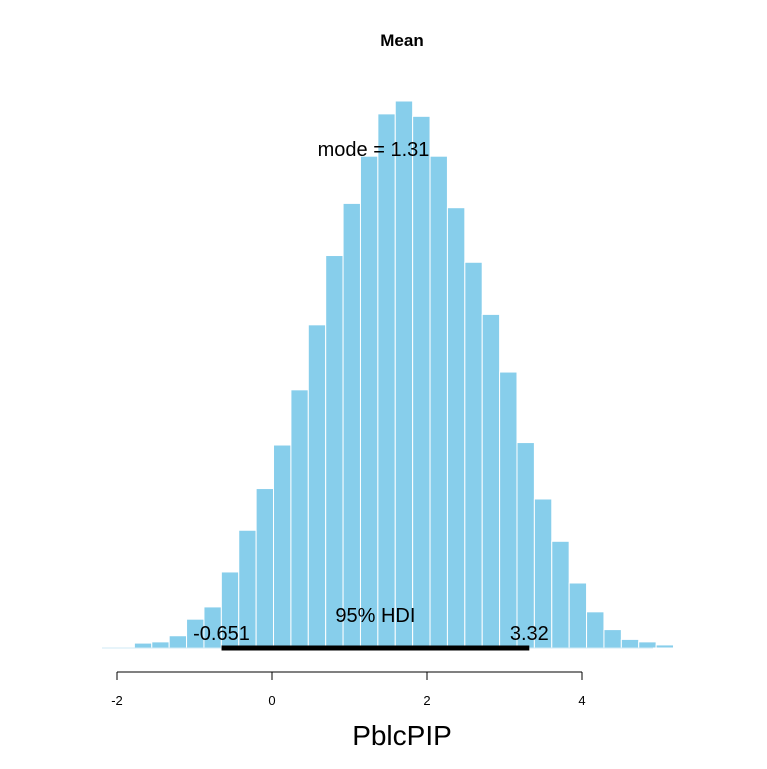  I want to click on chart-title: Mean, so click(401, 40).